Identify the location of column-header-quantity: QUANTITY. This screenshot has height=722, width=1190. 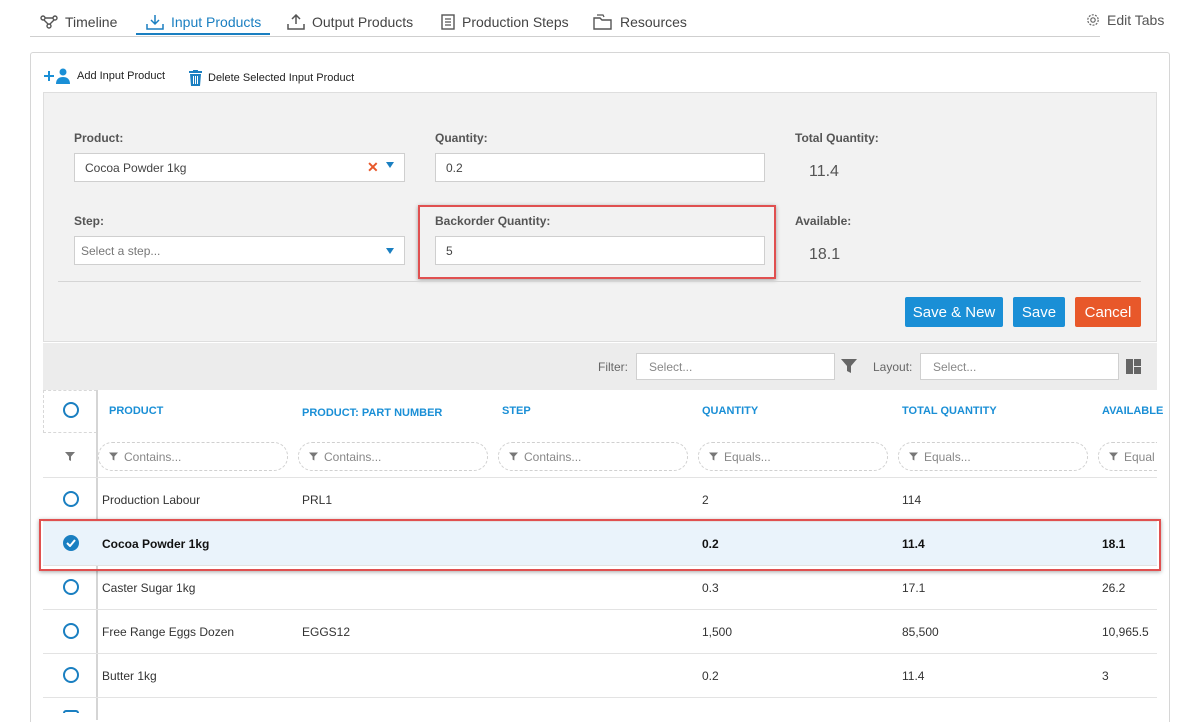
(730, 411).